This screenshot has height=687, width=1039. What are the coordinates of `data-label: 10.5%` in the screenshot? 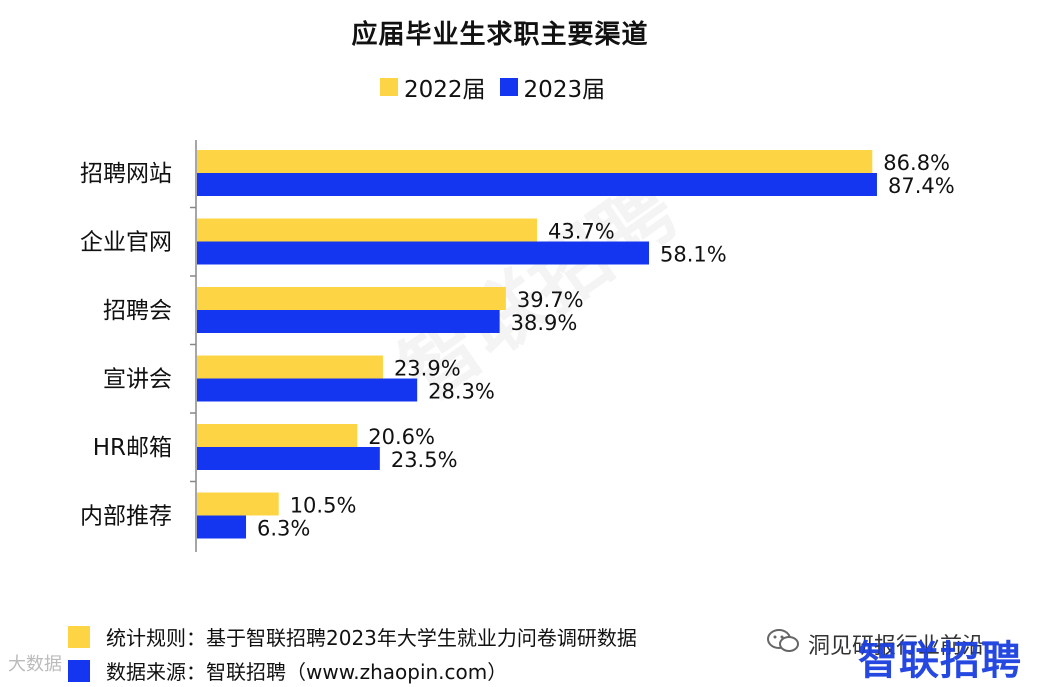 It's located at (323, 506).